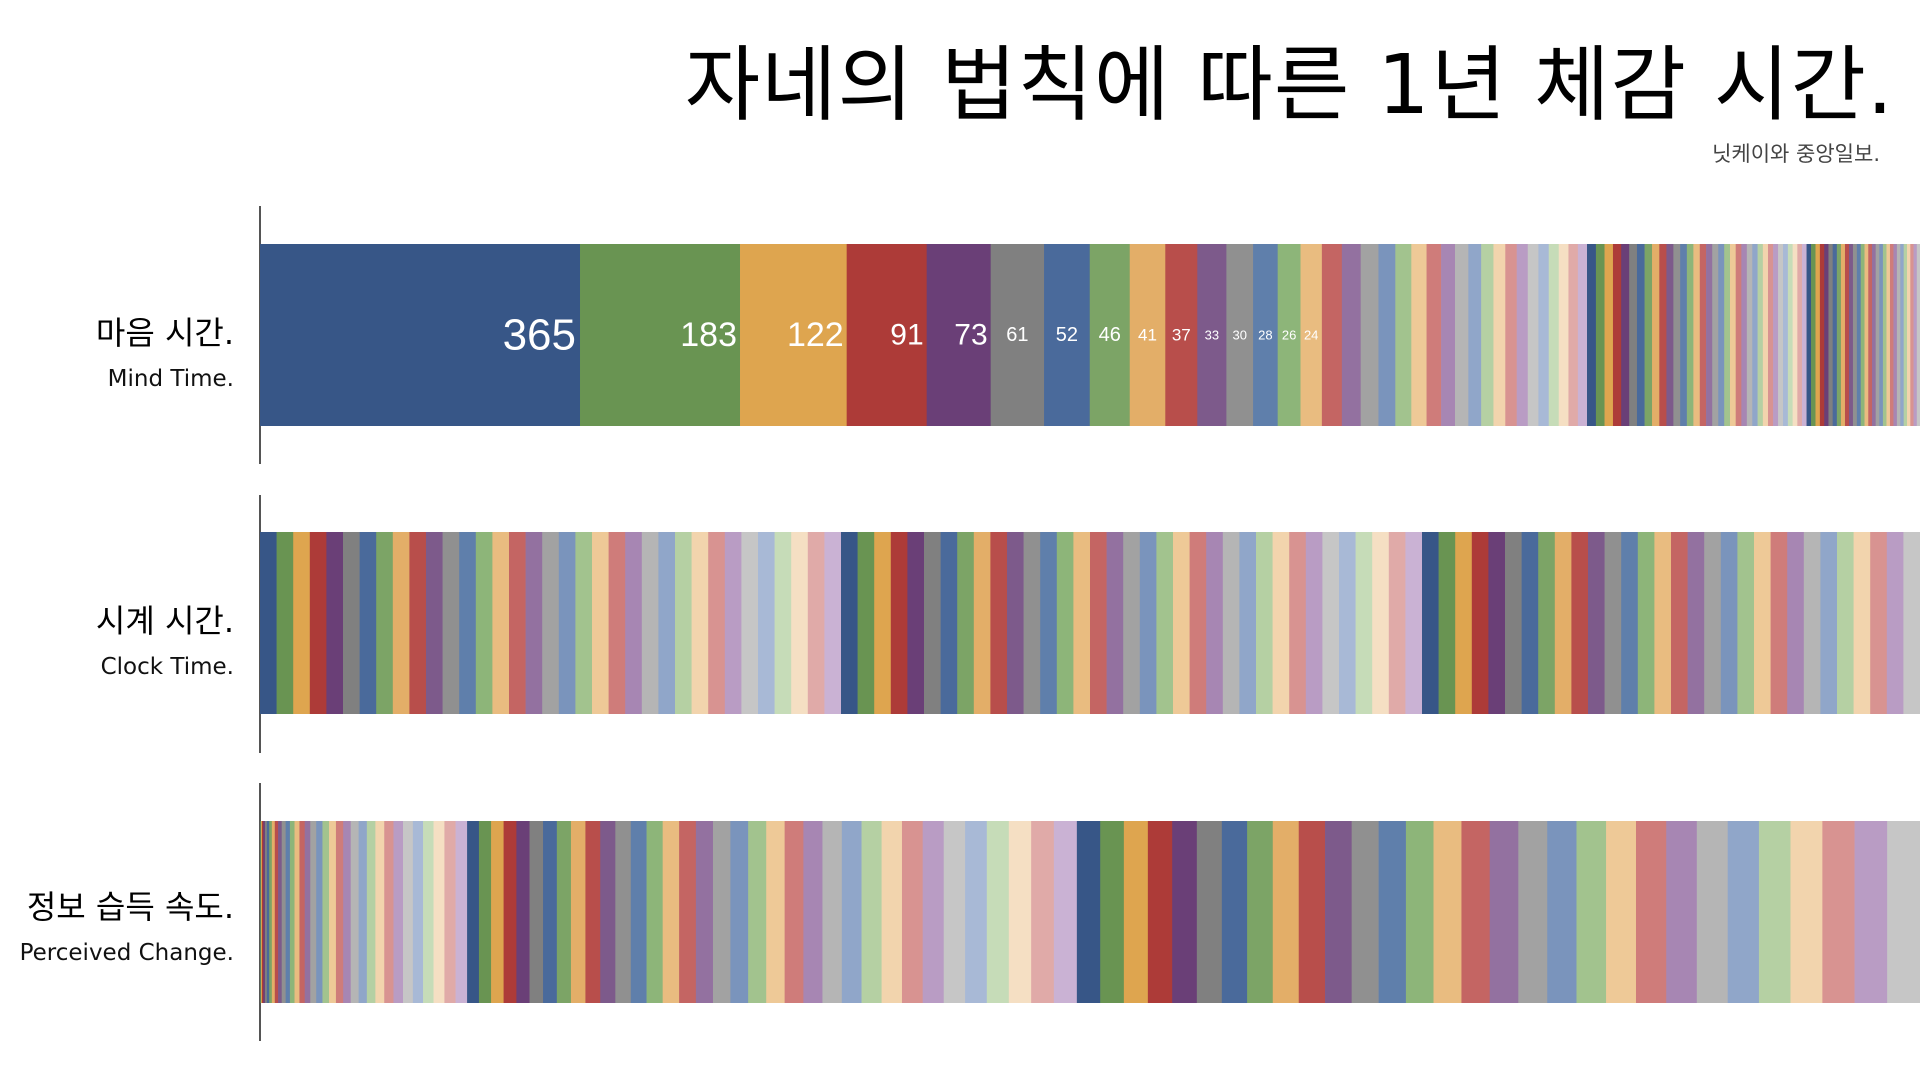 Image resolution: width=1920 pixels, height=1080 pixels. I want to click on data-label: 73, so click(970, 335).